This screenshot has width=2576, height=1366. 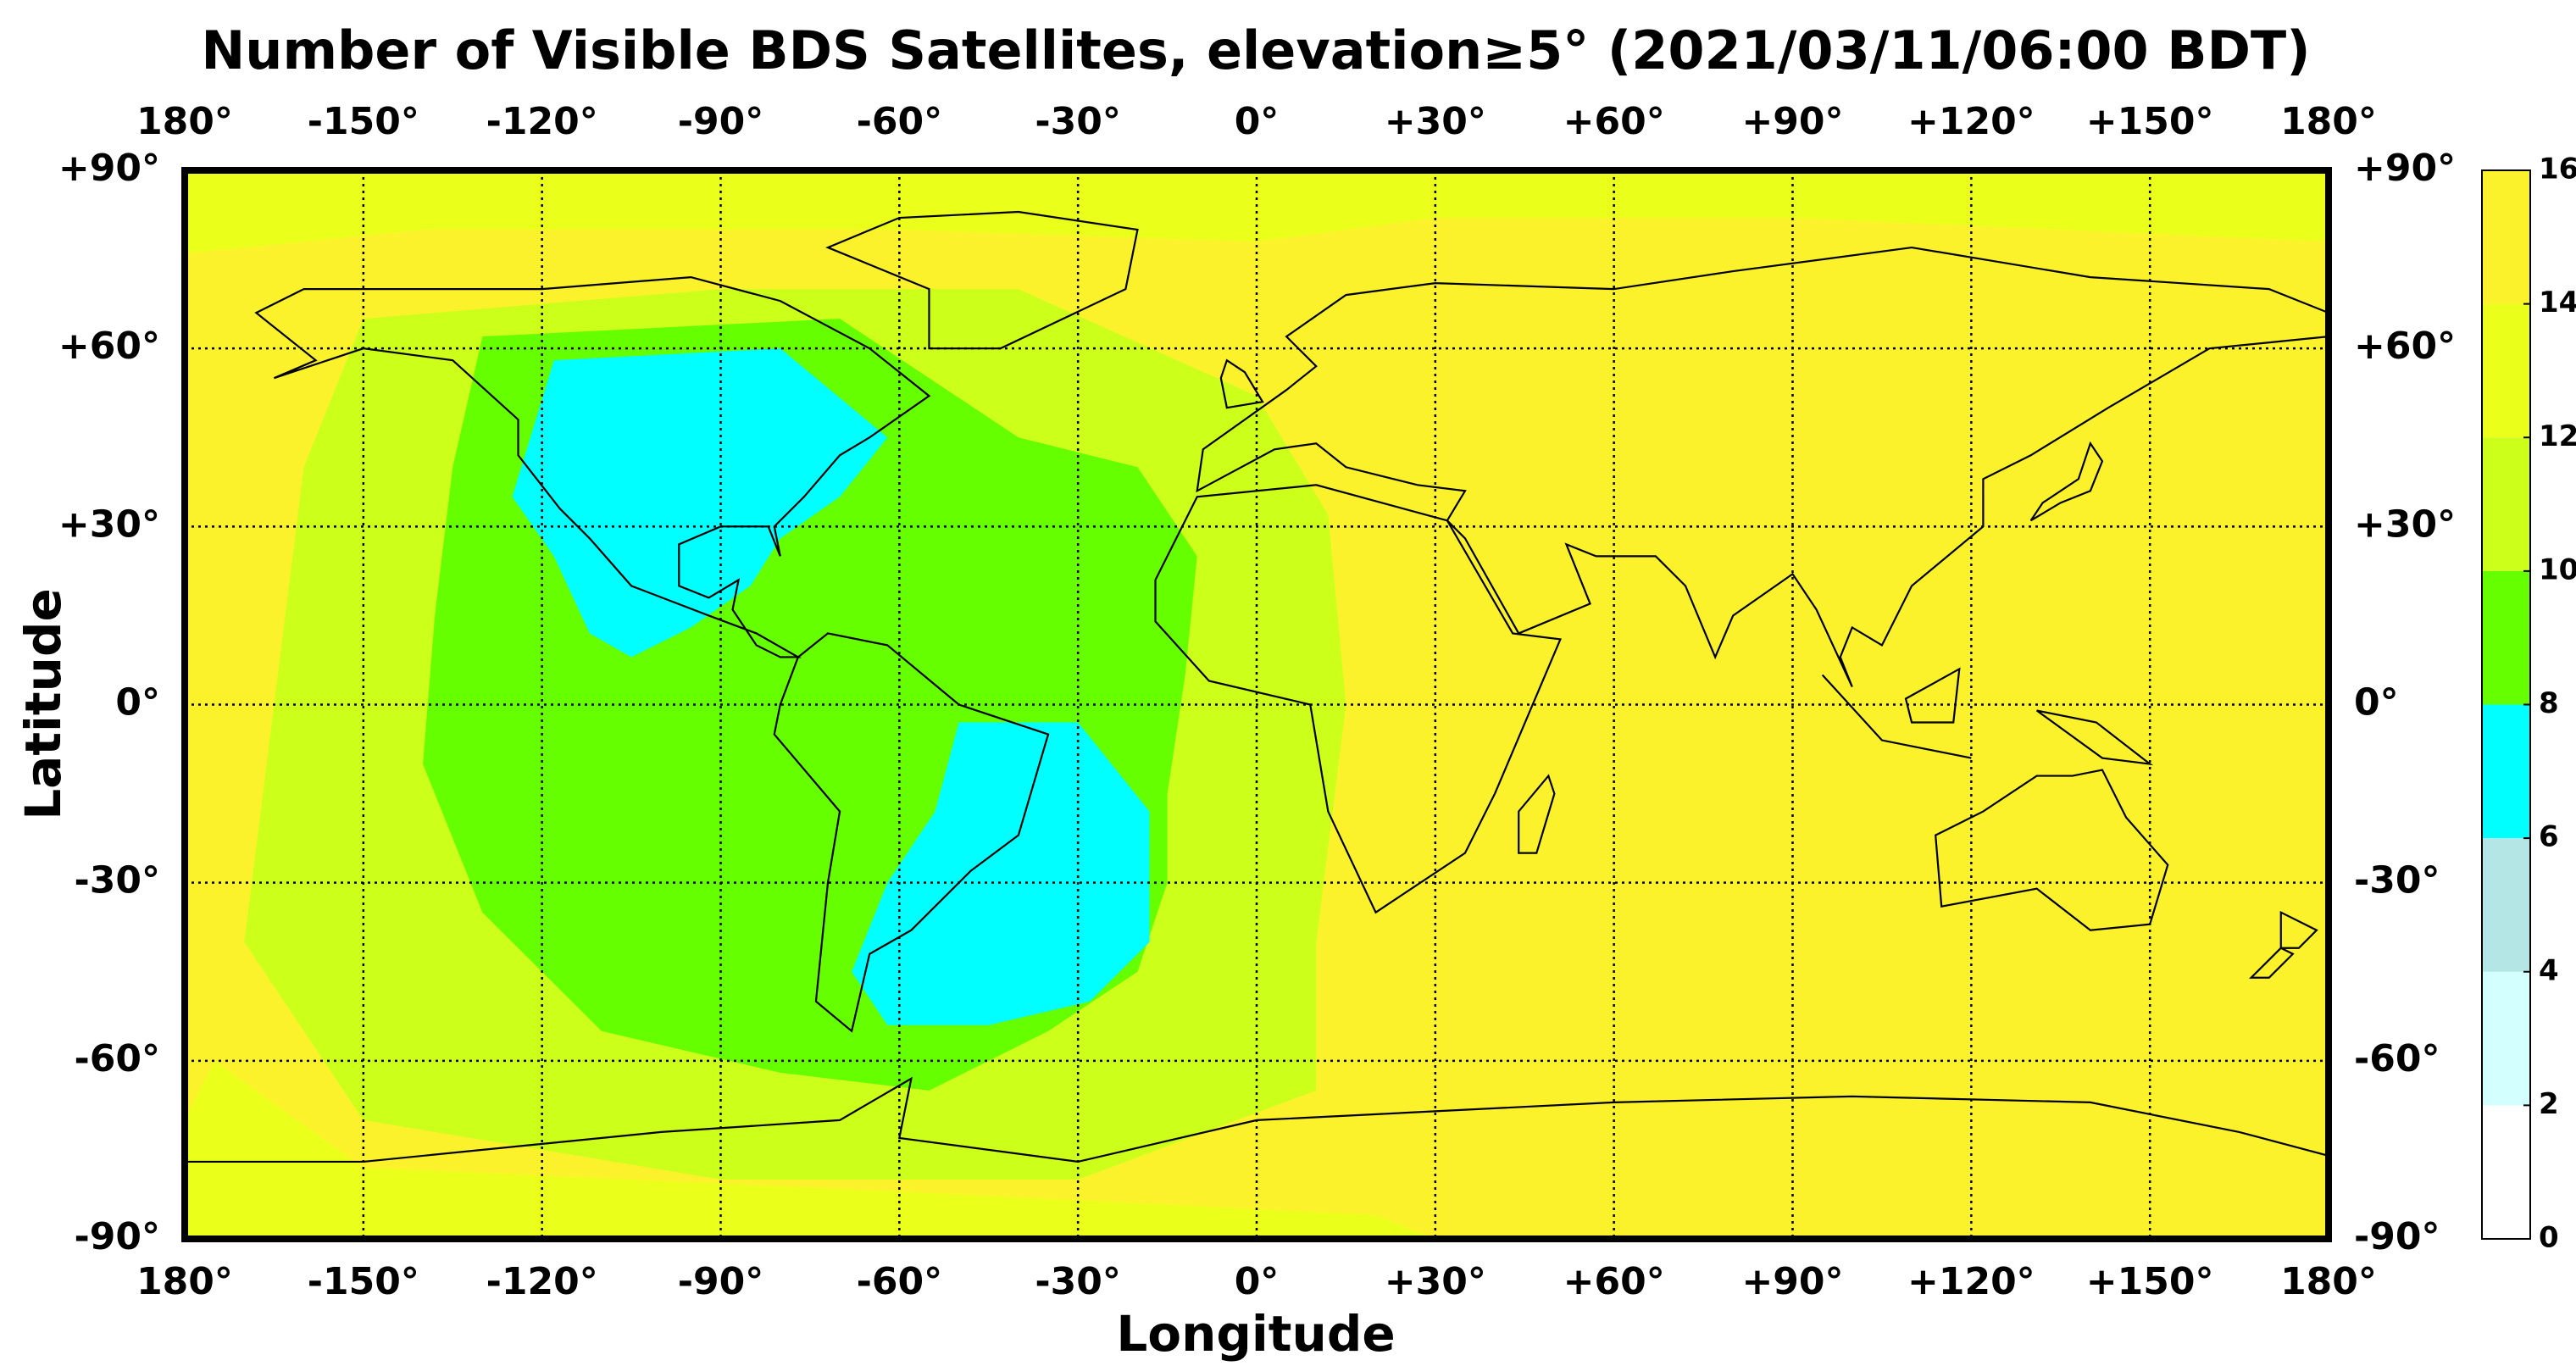 I want to click on colorbar-tick-label: 8, so click(x=2549, y=703).